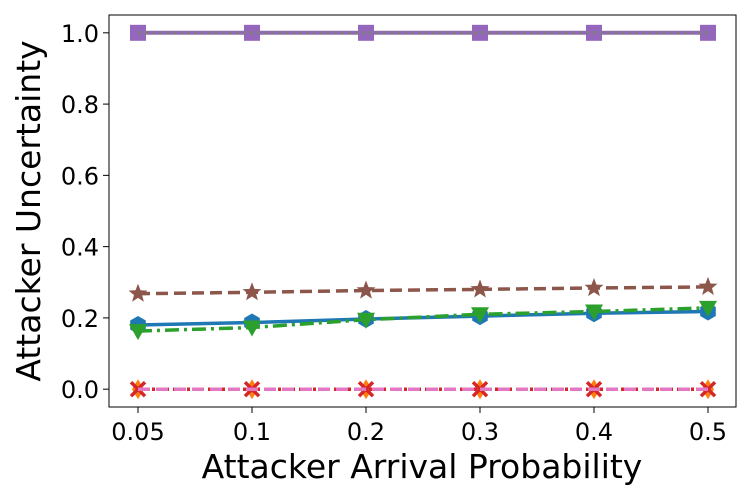  I want to click on y-tick-label: 1.0, so click(80, 34).